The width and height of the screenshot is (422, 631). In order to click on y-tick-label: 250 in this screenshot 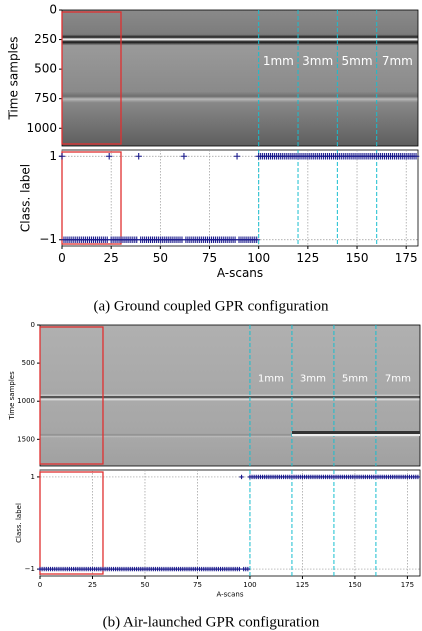, I will do `click(45, 39)`.